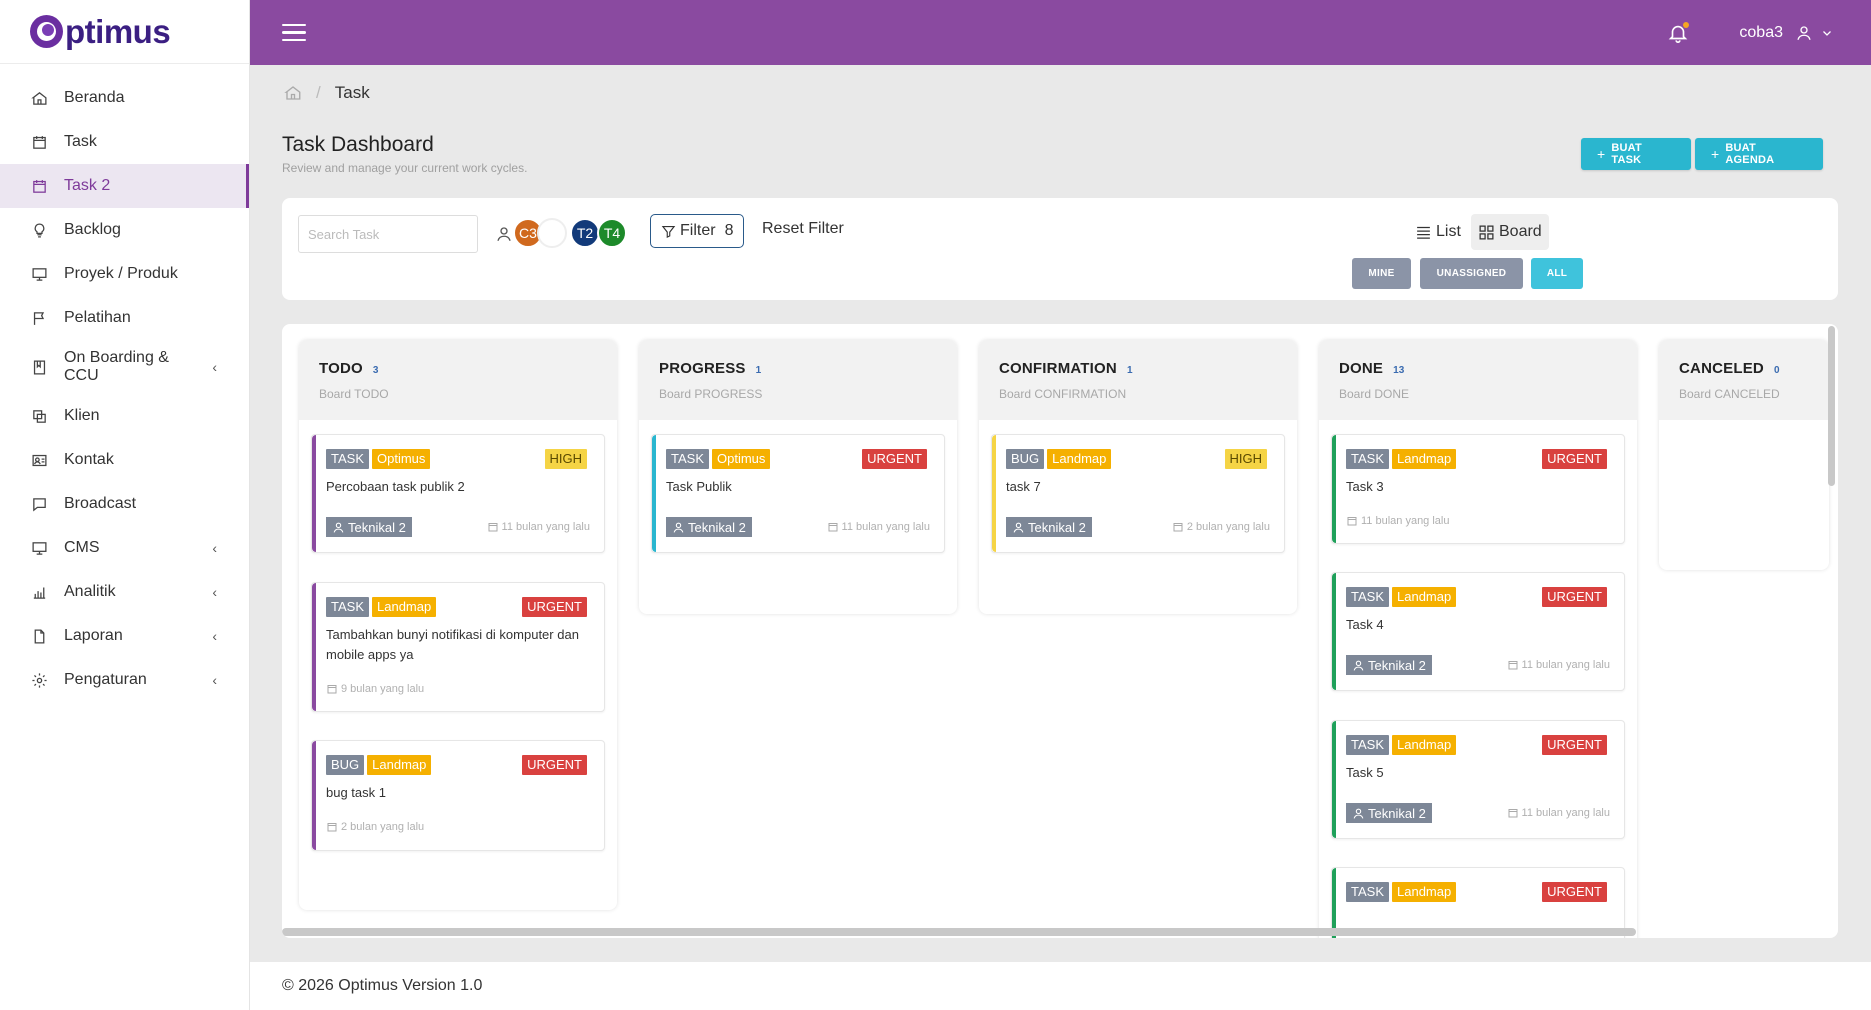 The width and height of the screenshot is (1871, 1010). What do you see at coordinates (80, 142) in the screenshot?
I see `sidebar-item-label: Task` at bounding box center [80, 142].